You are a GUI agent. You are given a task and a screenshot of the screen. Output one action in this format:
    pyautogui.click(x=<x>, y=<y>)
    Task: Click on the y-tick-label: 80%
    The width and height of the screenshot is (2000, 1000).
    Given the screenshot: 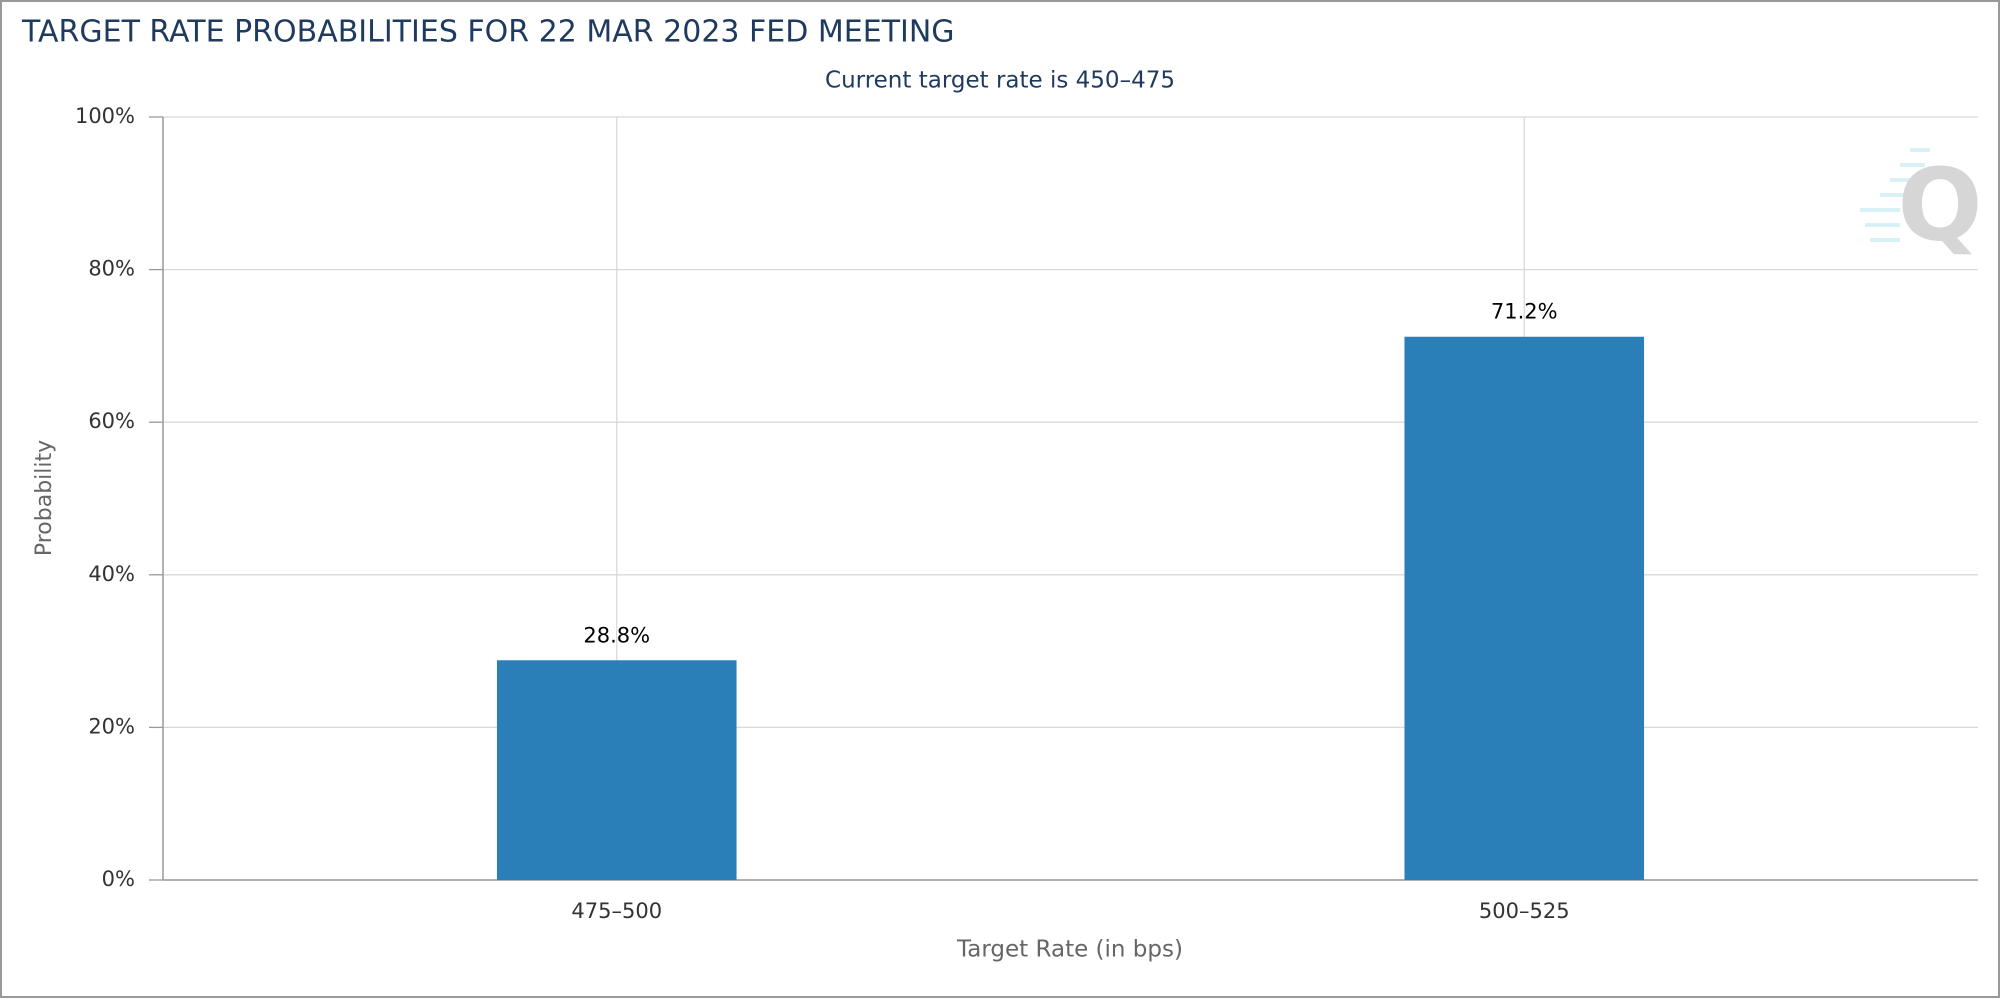 What is the action you would take?
    pyautogui.click(x=111, y=269)
    